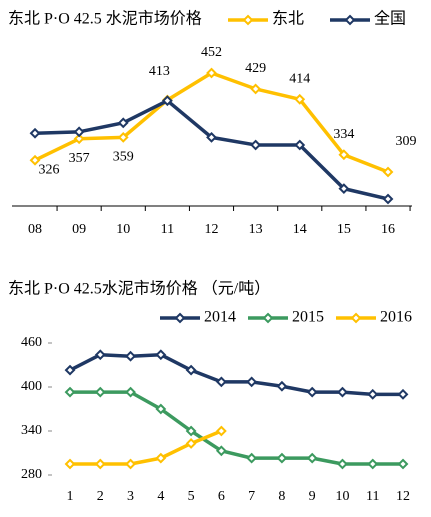 The image size is (431, 517). I want to click on legend-label: 2016, so click(396, 317).